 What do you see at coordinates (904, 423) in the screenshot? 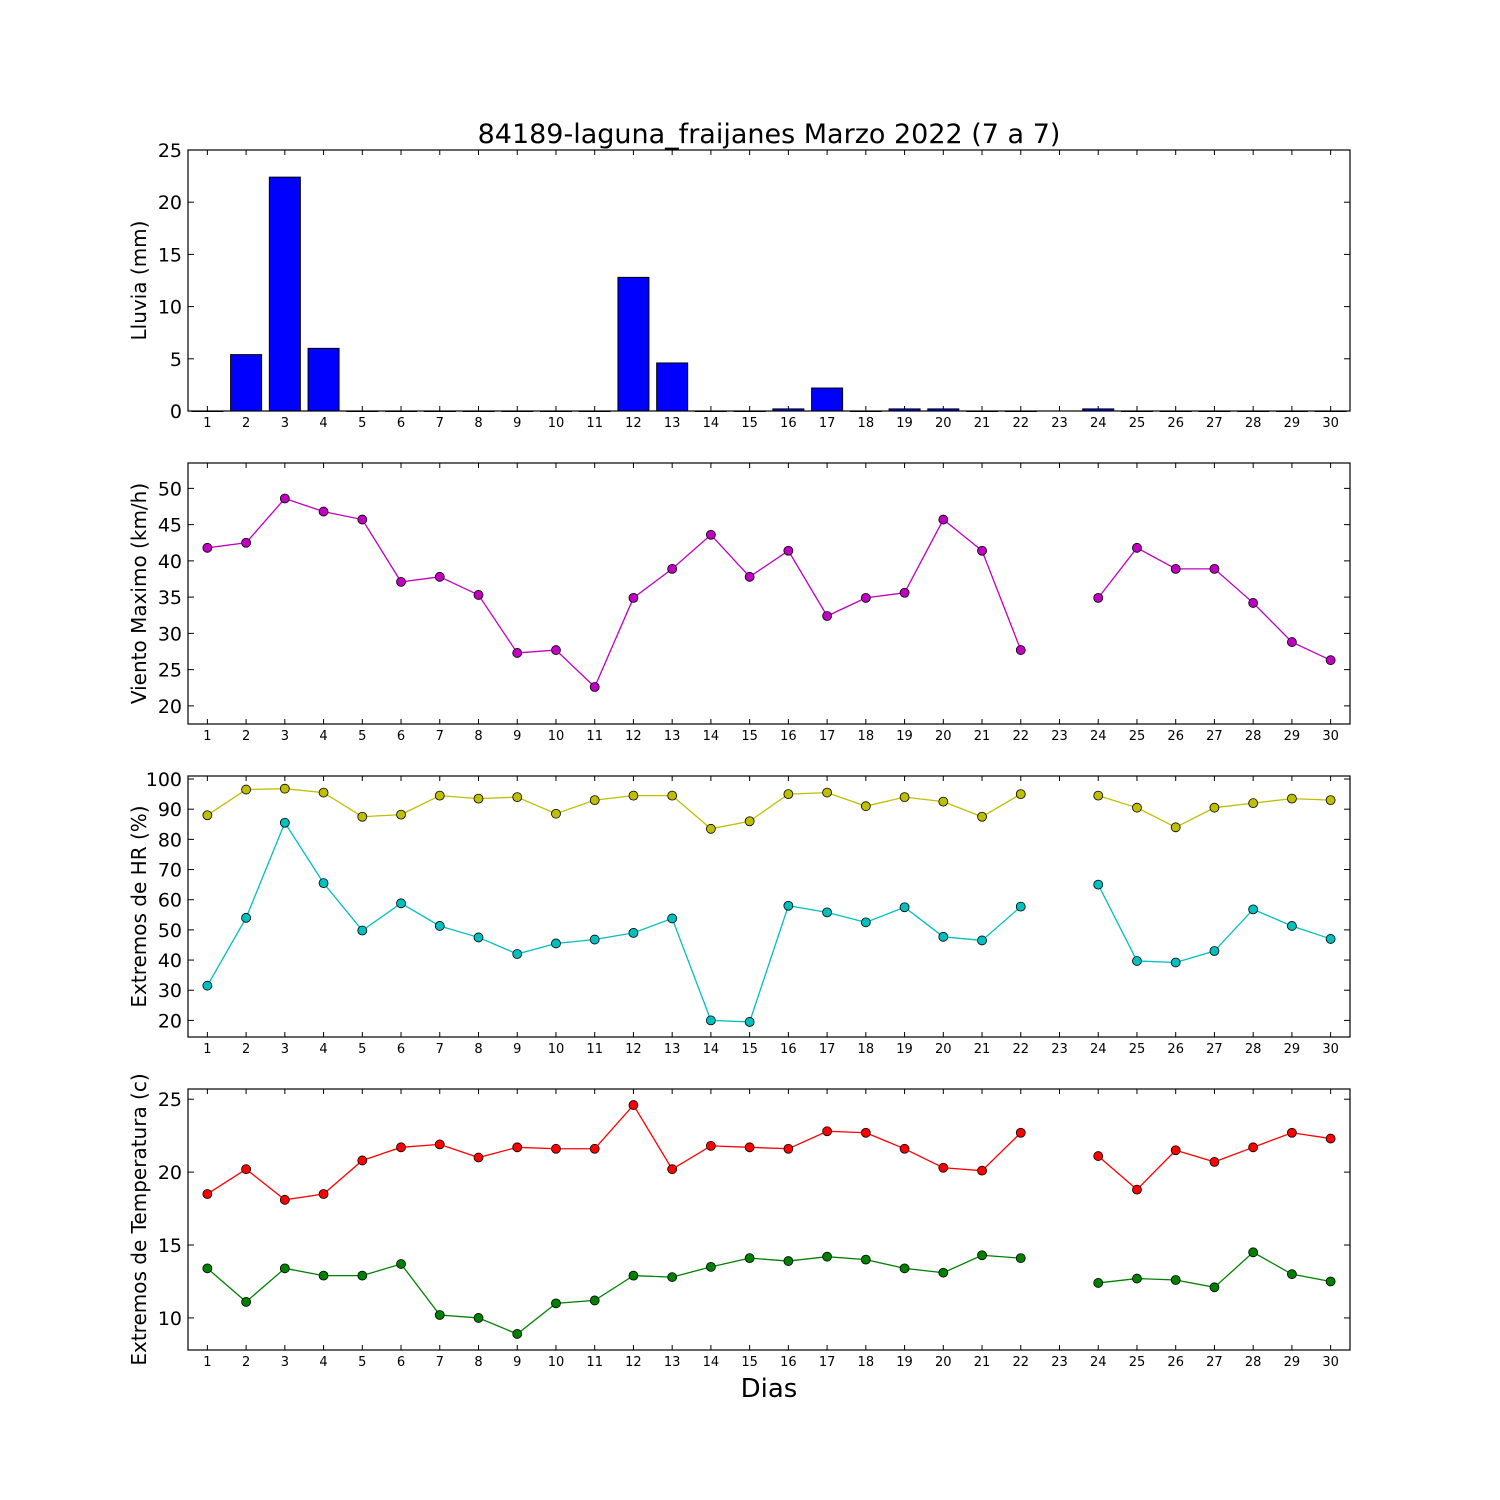
I see `x-tick-label: 19` at bounding box center [904, 423].